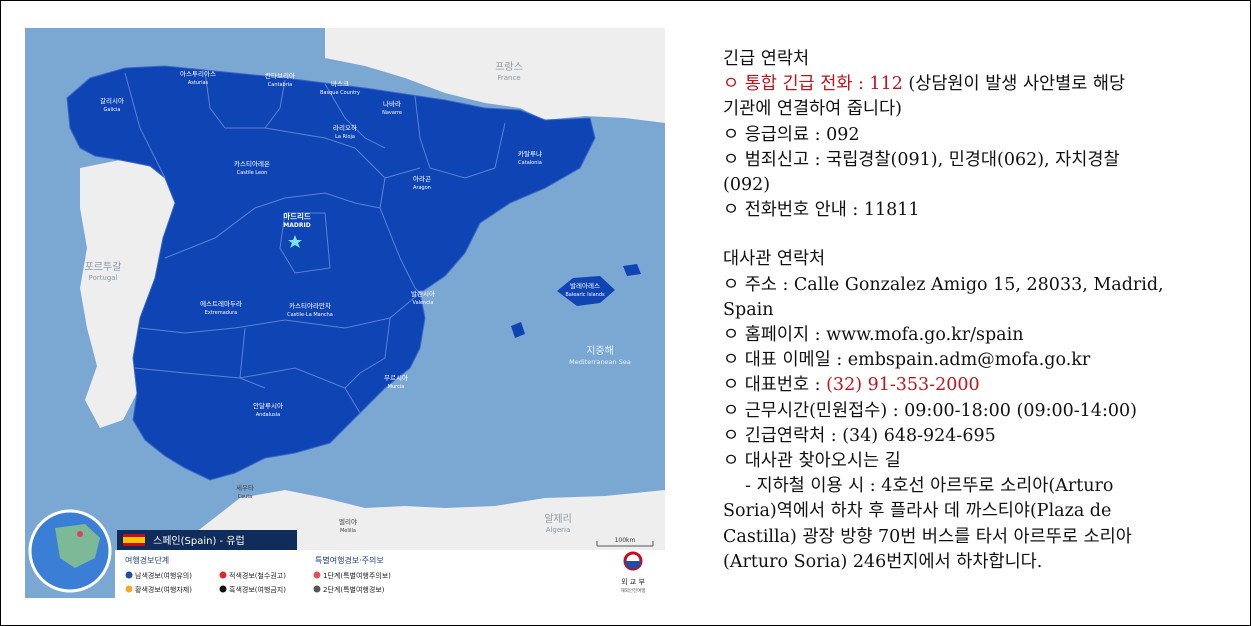  I want to click on map-label-basque-country: 바스크 Basque Country, so click(340, 87).